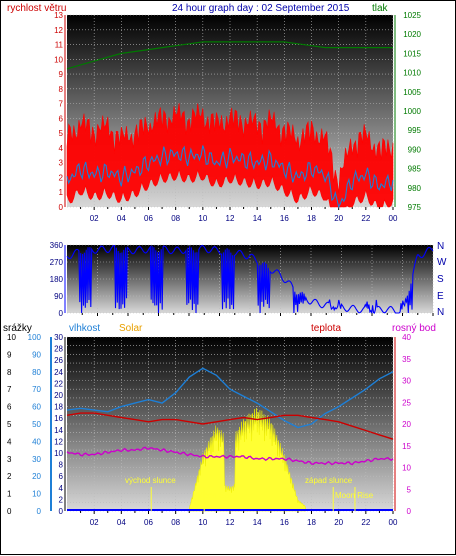  I want to click on solar-tick-label: 16, so click(58, 418).